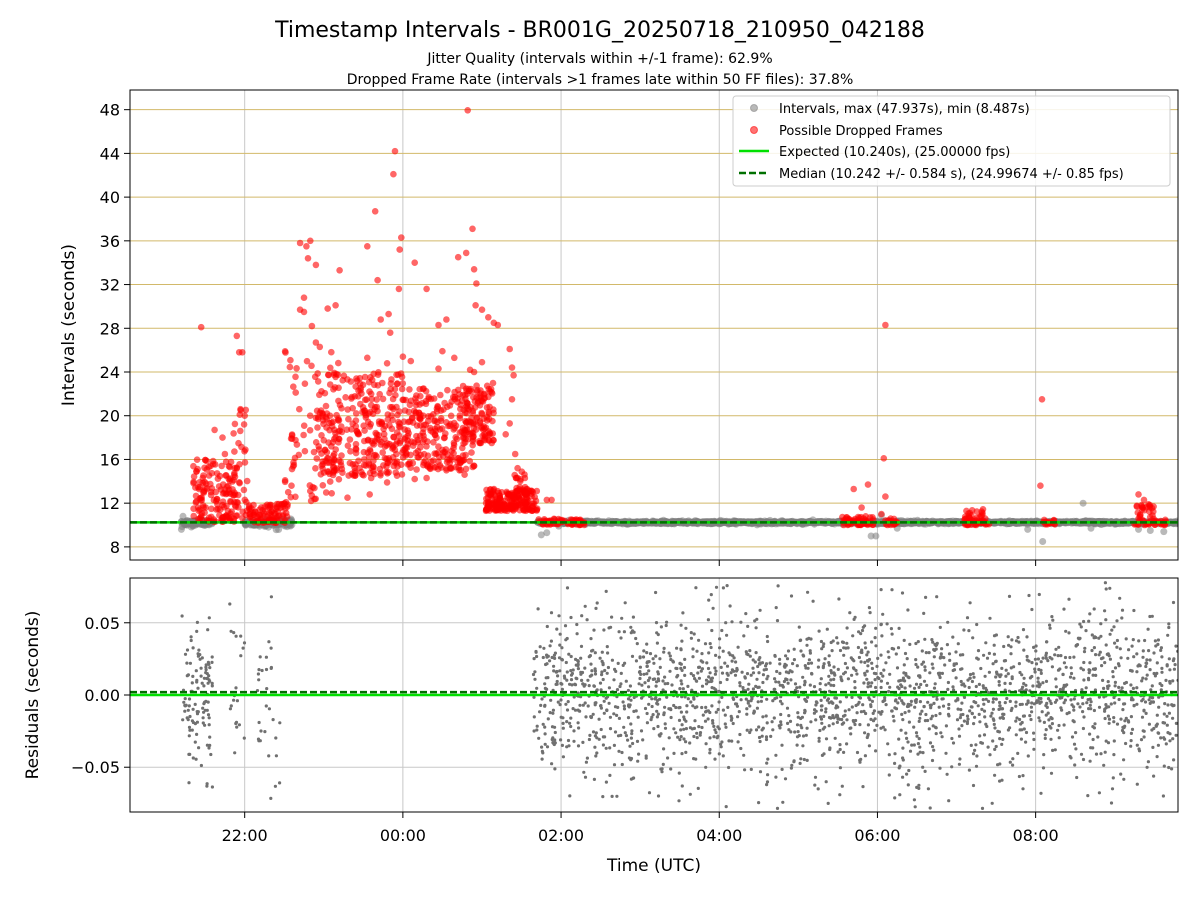  Describe the element at coordinates (110, 416) in the screenshot. I see `intervals-y-tick-label: 20` at that location.